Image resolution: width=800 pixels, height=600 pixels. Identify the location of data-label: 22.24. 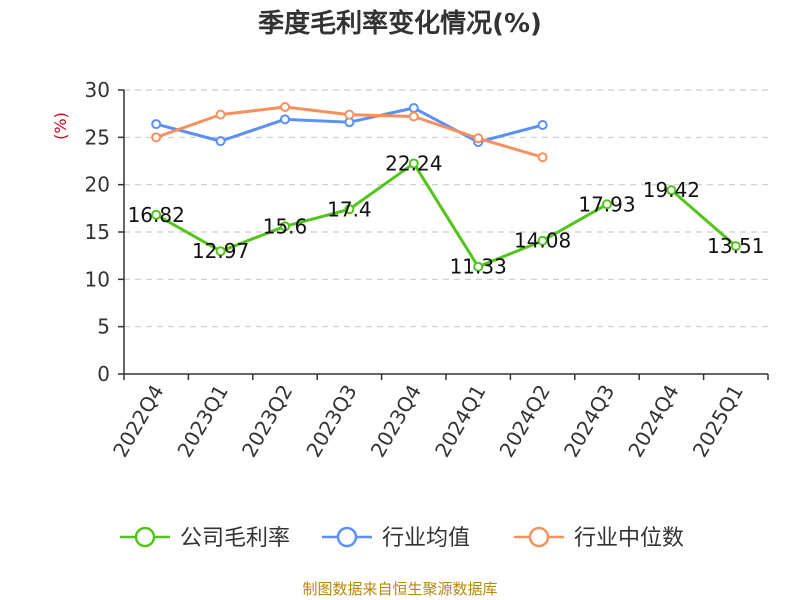
(413, 163).